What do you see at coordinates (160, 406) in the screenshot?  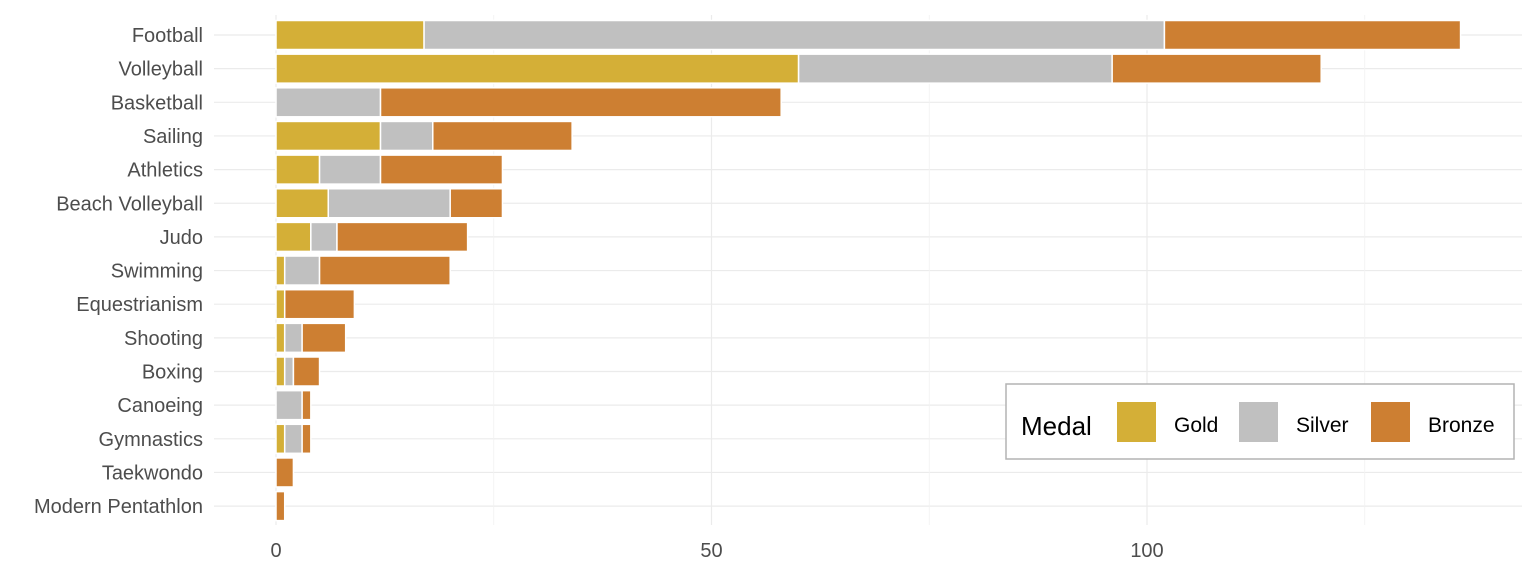 I see `y-tick-label: Canoeing` at bounding box center [160, 406].